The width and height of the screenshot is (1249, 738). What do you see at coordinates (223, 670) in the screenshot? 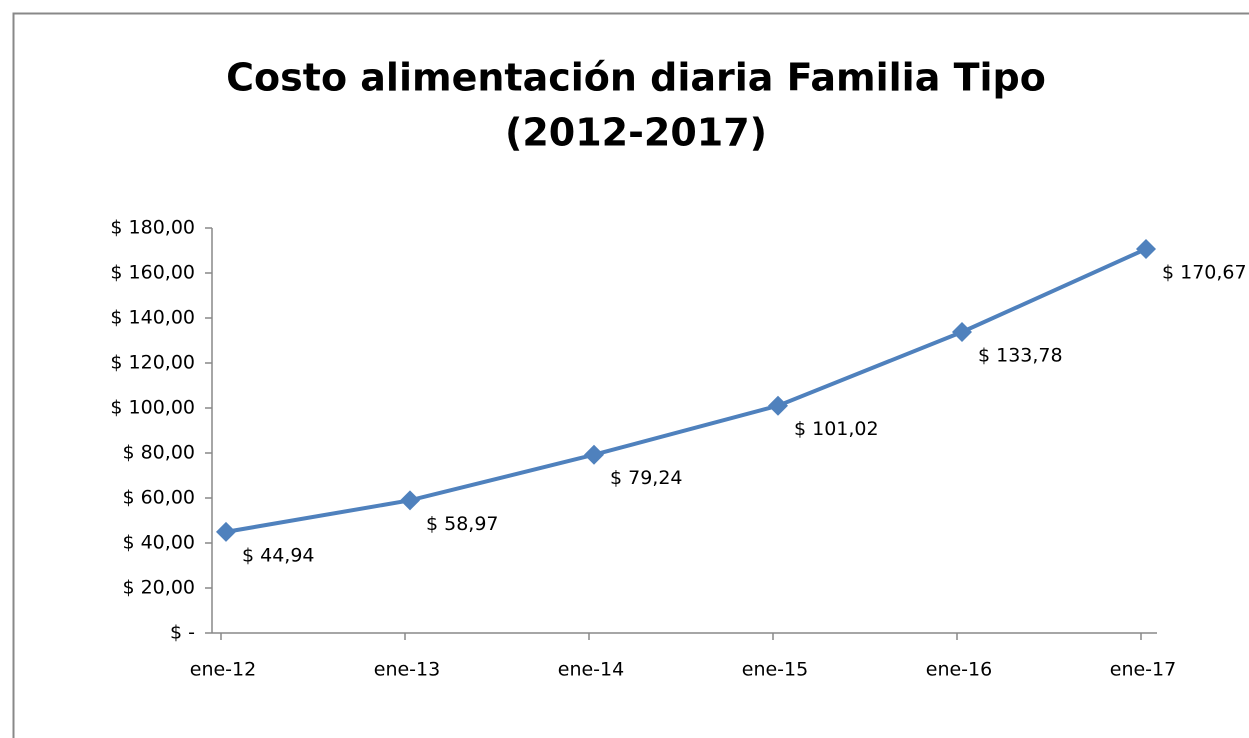
I see `x-tick-label: ene-12` at bounding box center [223, 670].